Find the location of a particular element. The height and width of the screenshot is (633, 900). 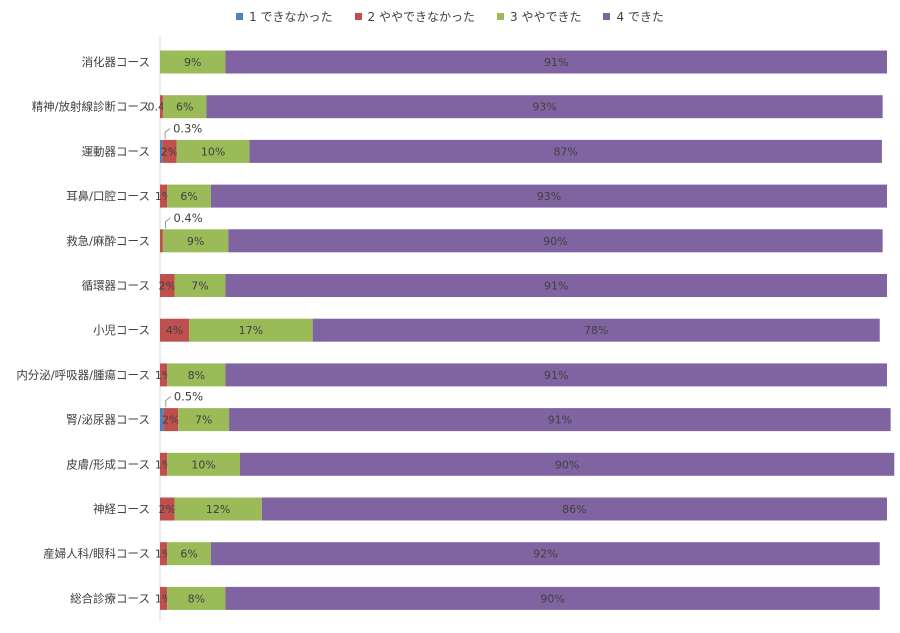

callout-label: 0.3% is located at coordinates (187, 128).